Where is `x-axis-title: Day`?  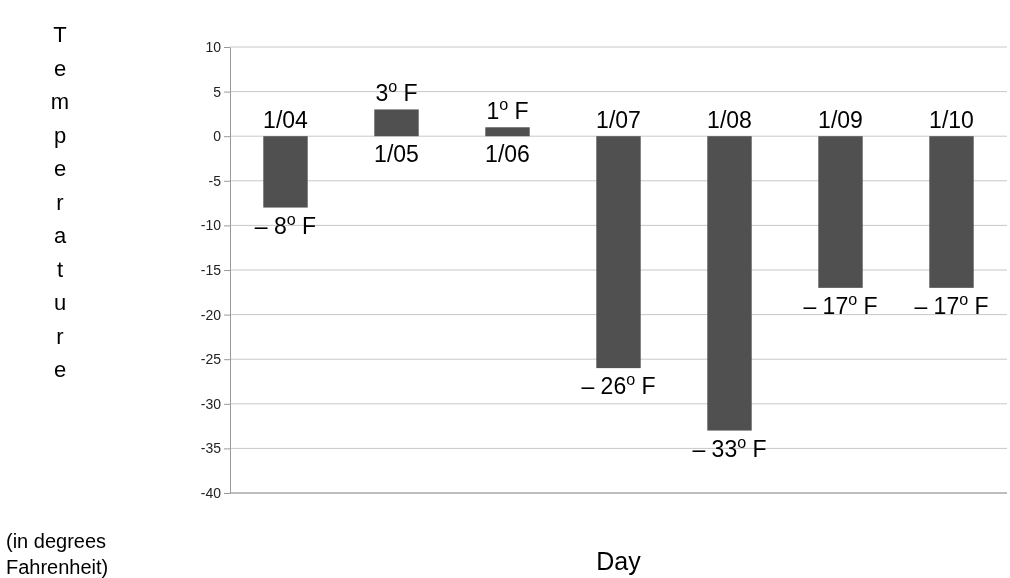
x-axis-title: Day is located at coordinates (619, 561).